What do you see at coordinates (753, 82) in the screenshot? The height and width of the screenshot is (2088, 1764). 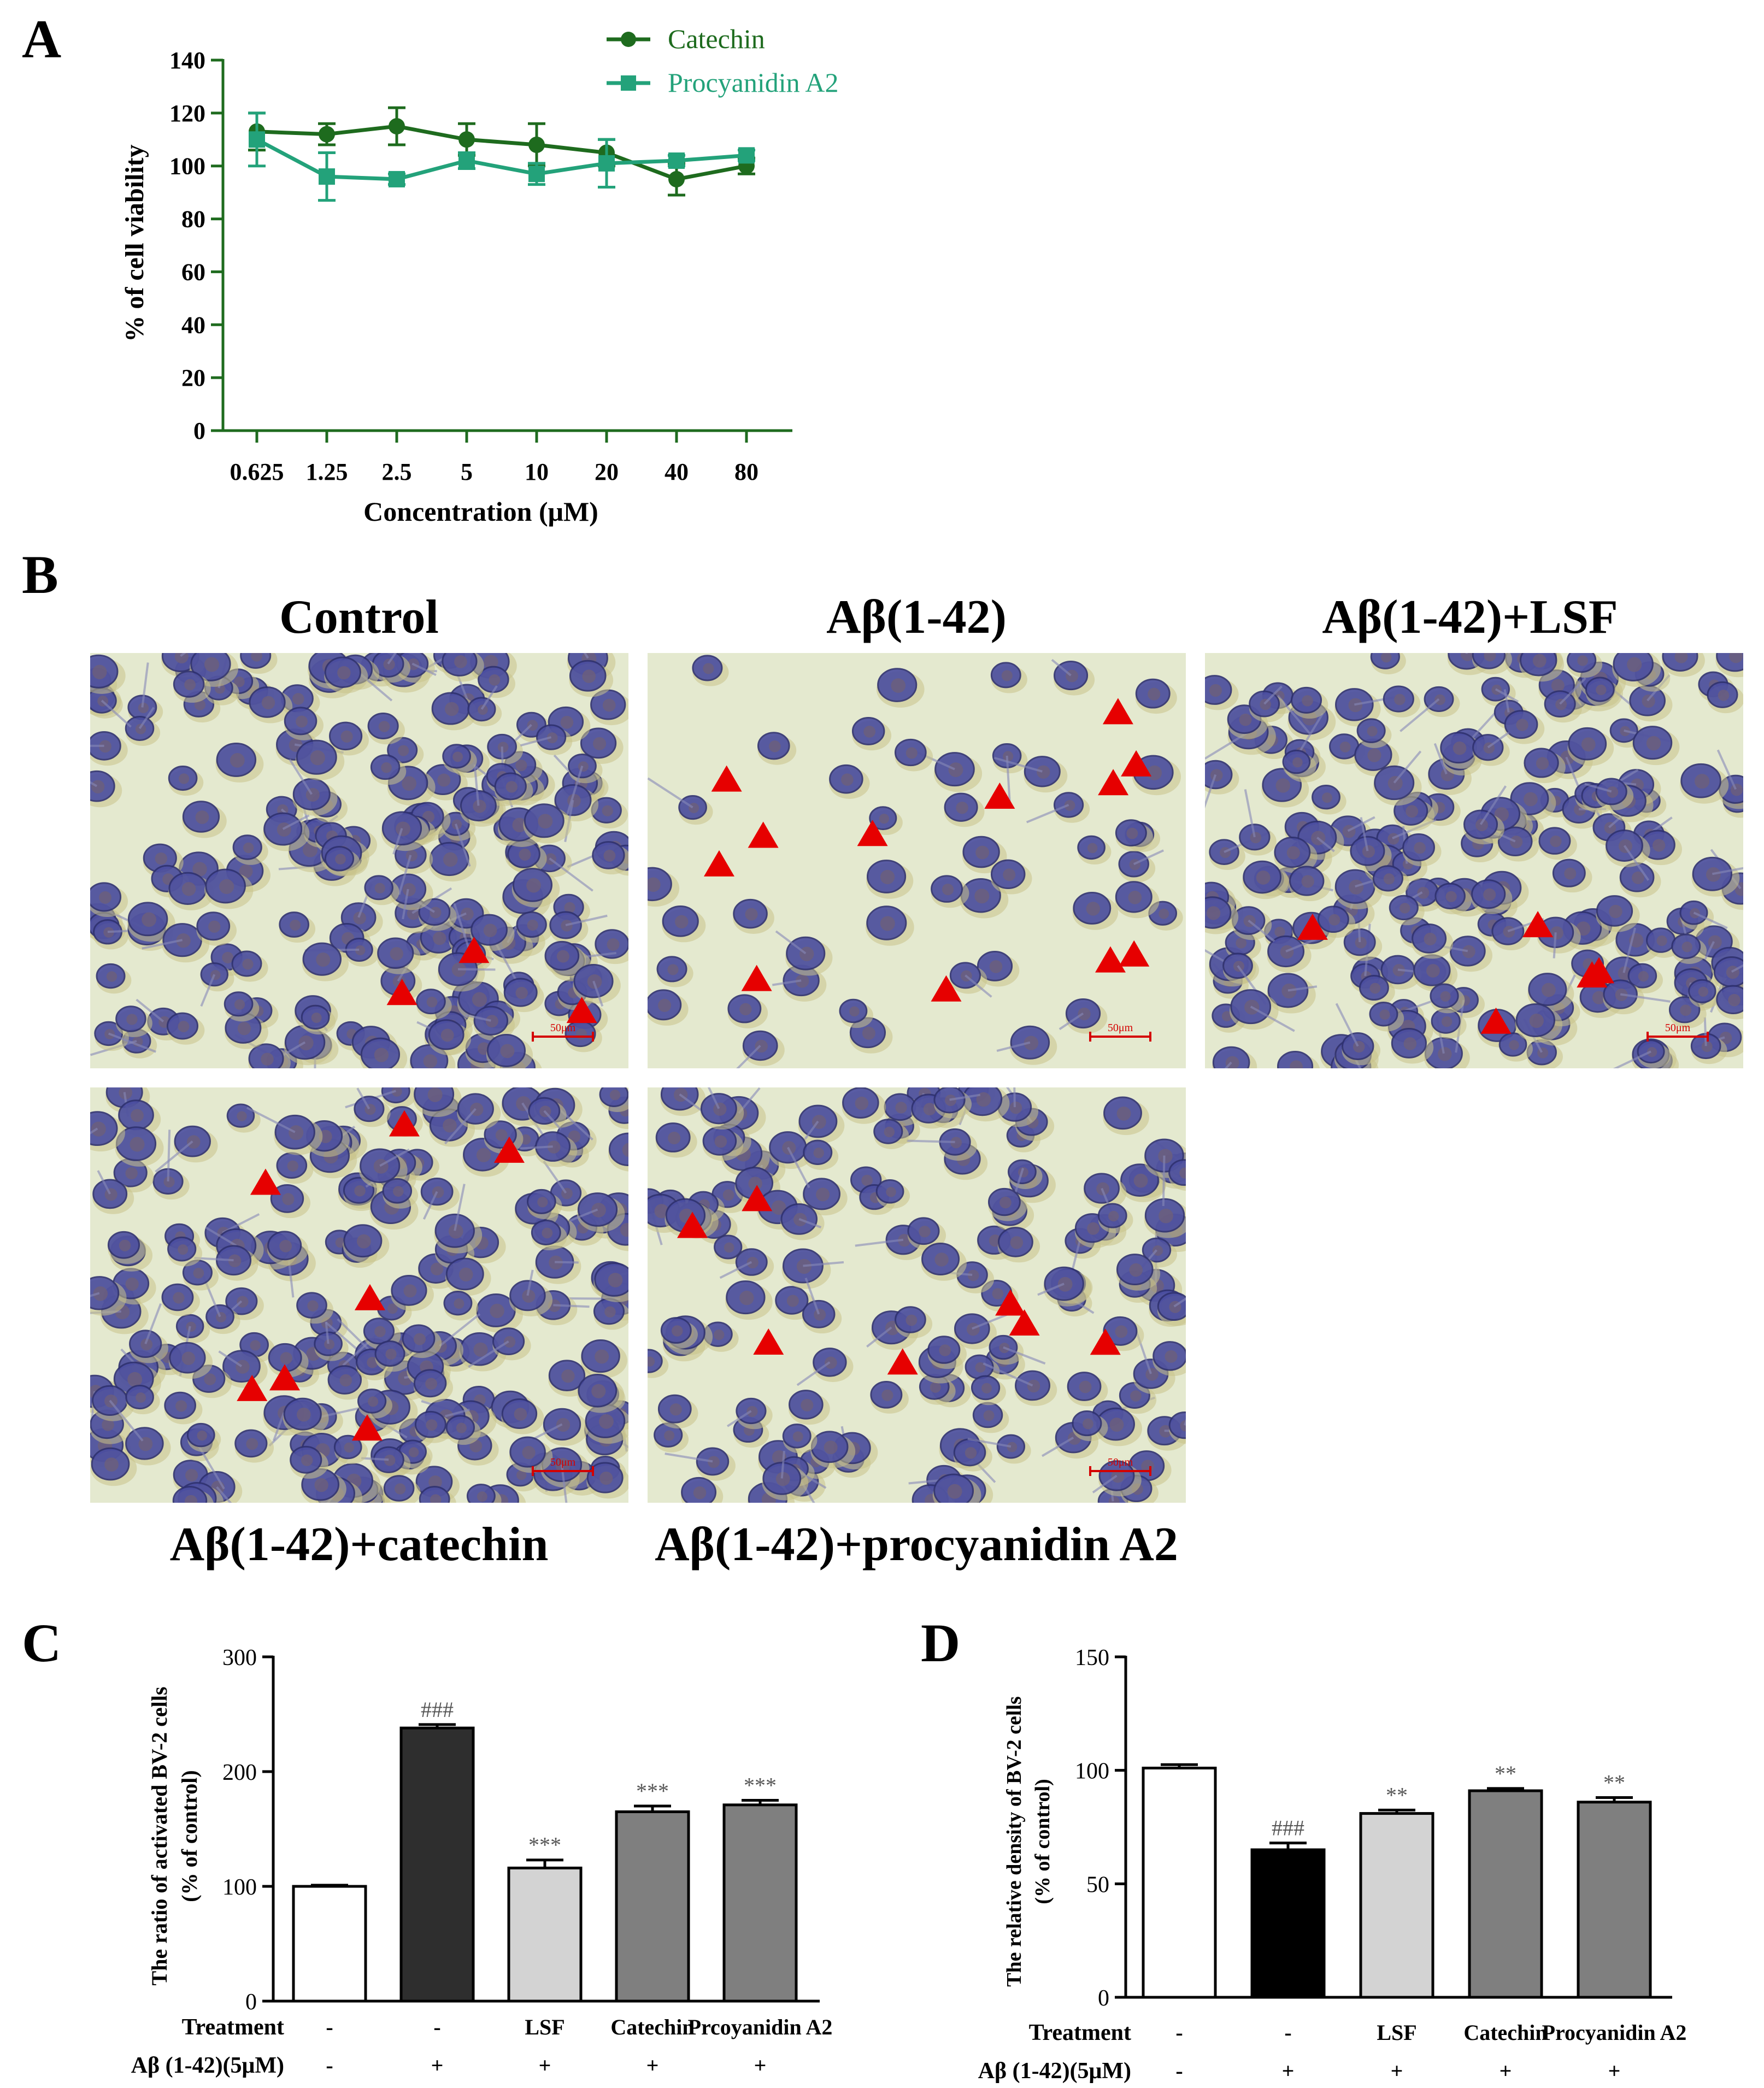 I see `legend-label-procyanidin: Procyanidin A2` at bounding box center [753, 82].